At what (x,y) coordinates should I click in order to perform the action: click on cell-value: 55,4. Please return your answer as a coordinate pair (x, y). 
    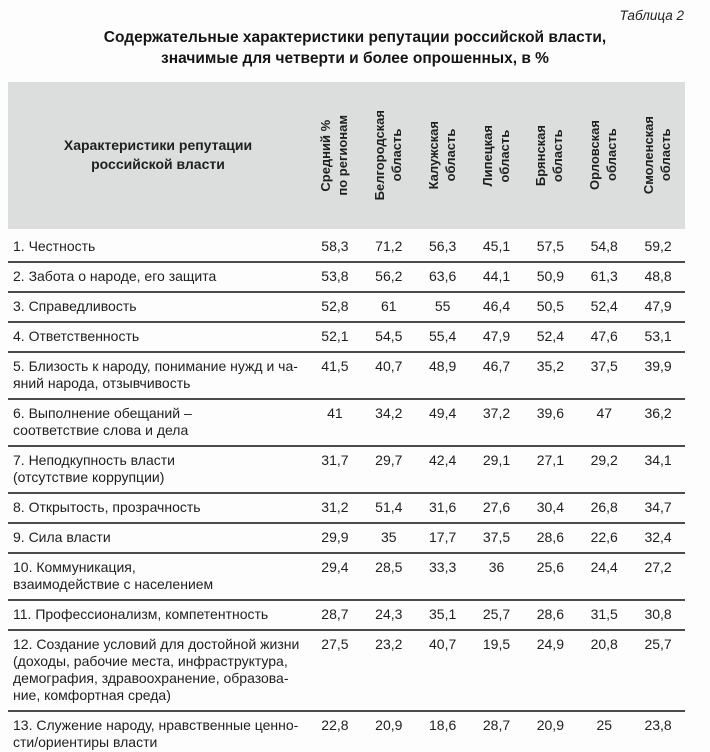
    Looking at the image, I should click on (443, 335).